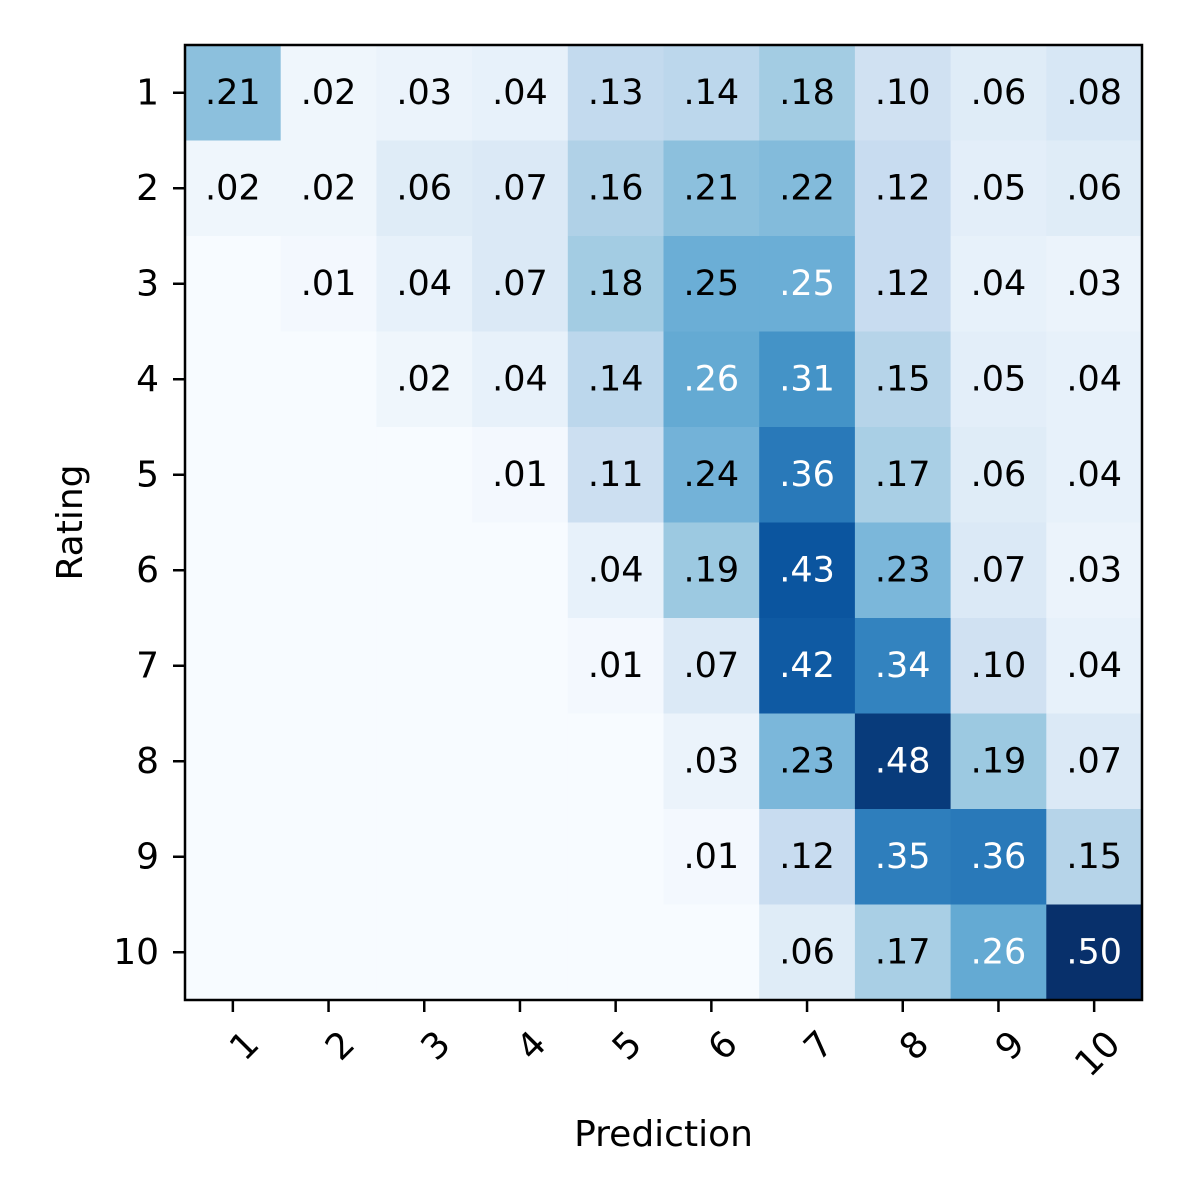 The height and width of the screenshot is (1200, 1200). I want to click on y-tick-label: 6, so click(147, 570).